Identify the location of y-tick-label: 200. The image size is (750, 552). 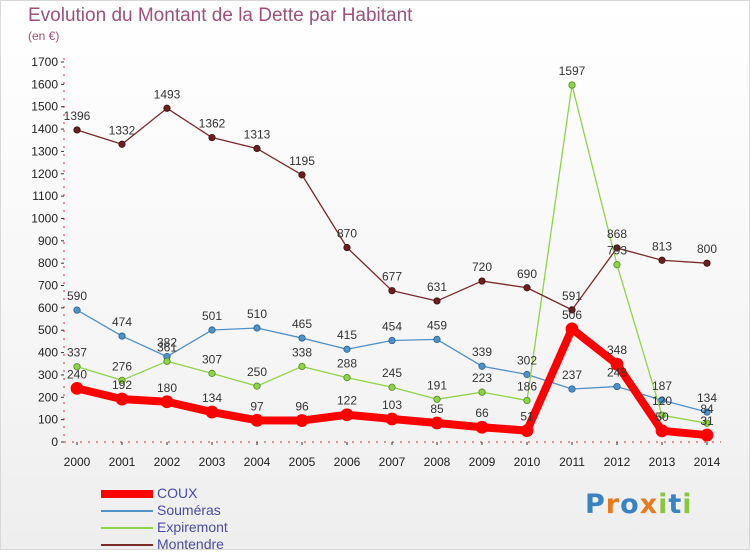
(48, 397).